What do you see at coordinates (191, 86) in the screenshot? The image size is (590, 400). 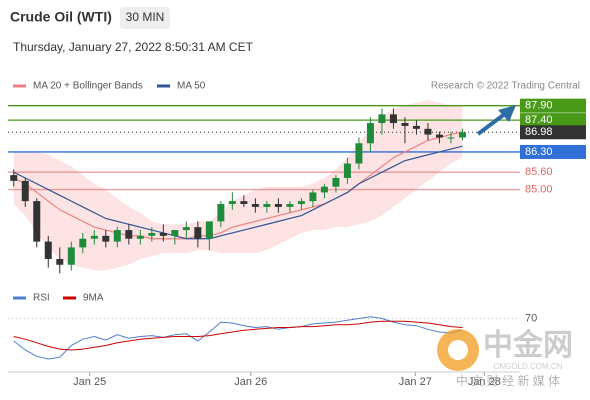 I see `legend-label: MA 50` at bounding box center [191, 86].